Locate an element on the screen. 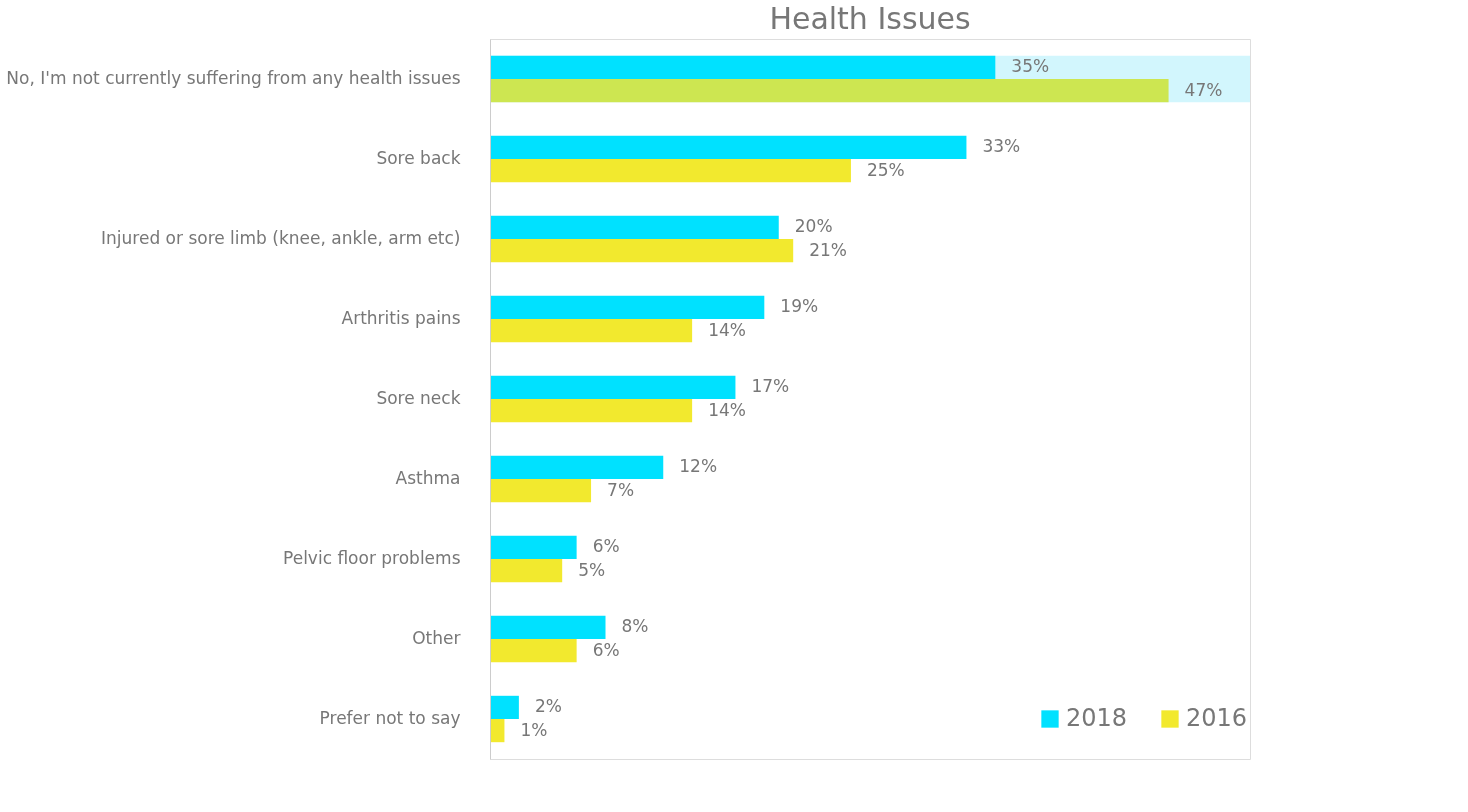 The image size is (1468, 812). y-tick-label: Injured or sore limb (knee, ankle, arm etc) is located at coordinates (281, 238).